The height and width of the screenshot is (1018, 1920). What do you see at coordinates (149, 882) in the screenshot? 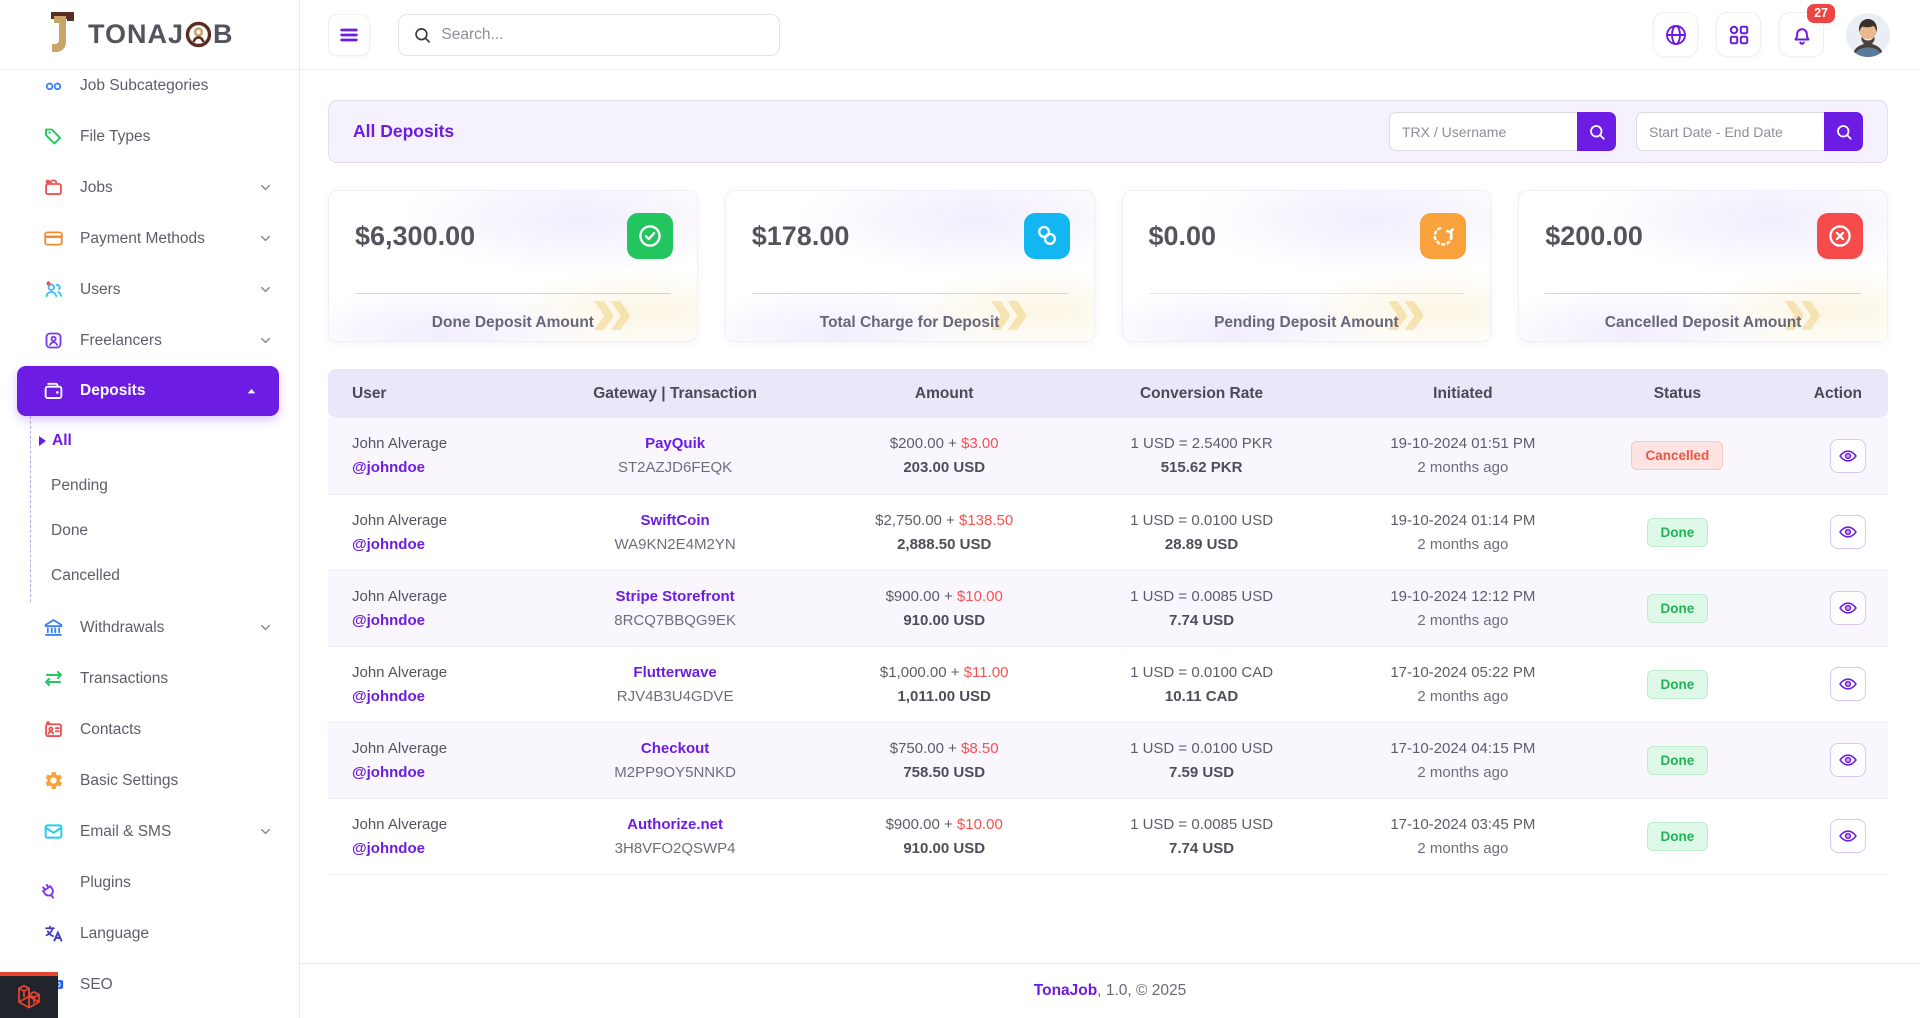
I see `sidebar-item-plugins: Plugins` at bounding box center [149, 882].